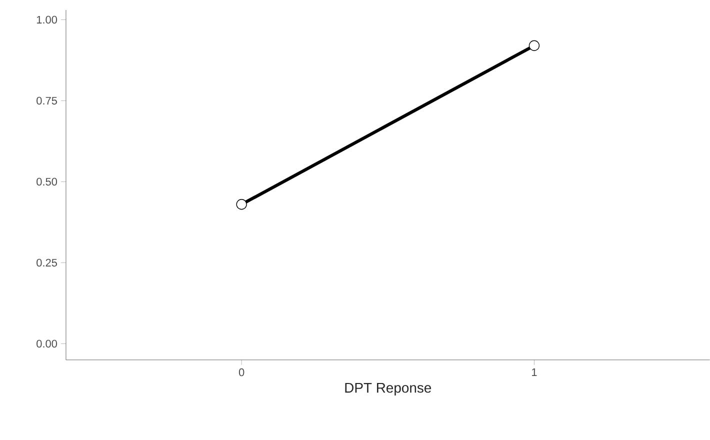 This screenshot has height=440, width=710. What do you see at coordinates (47, 182) in the screenshot?
I see `y-tick-label: 0.50` at bounding box center [47, 182].